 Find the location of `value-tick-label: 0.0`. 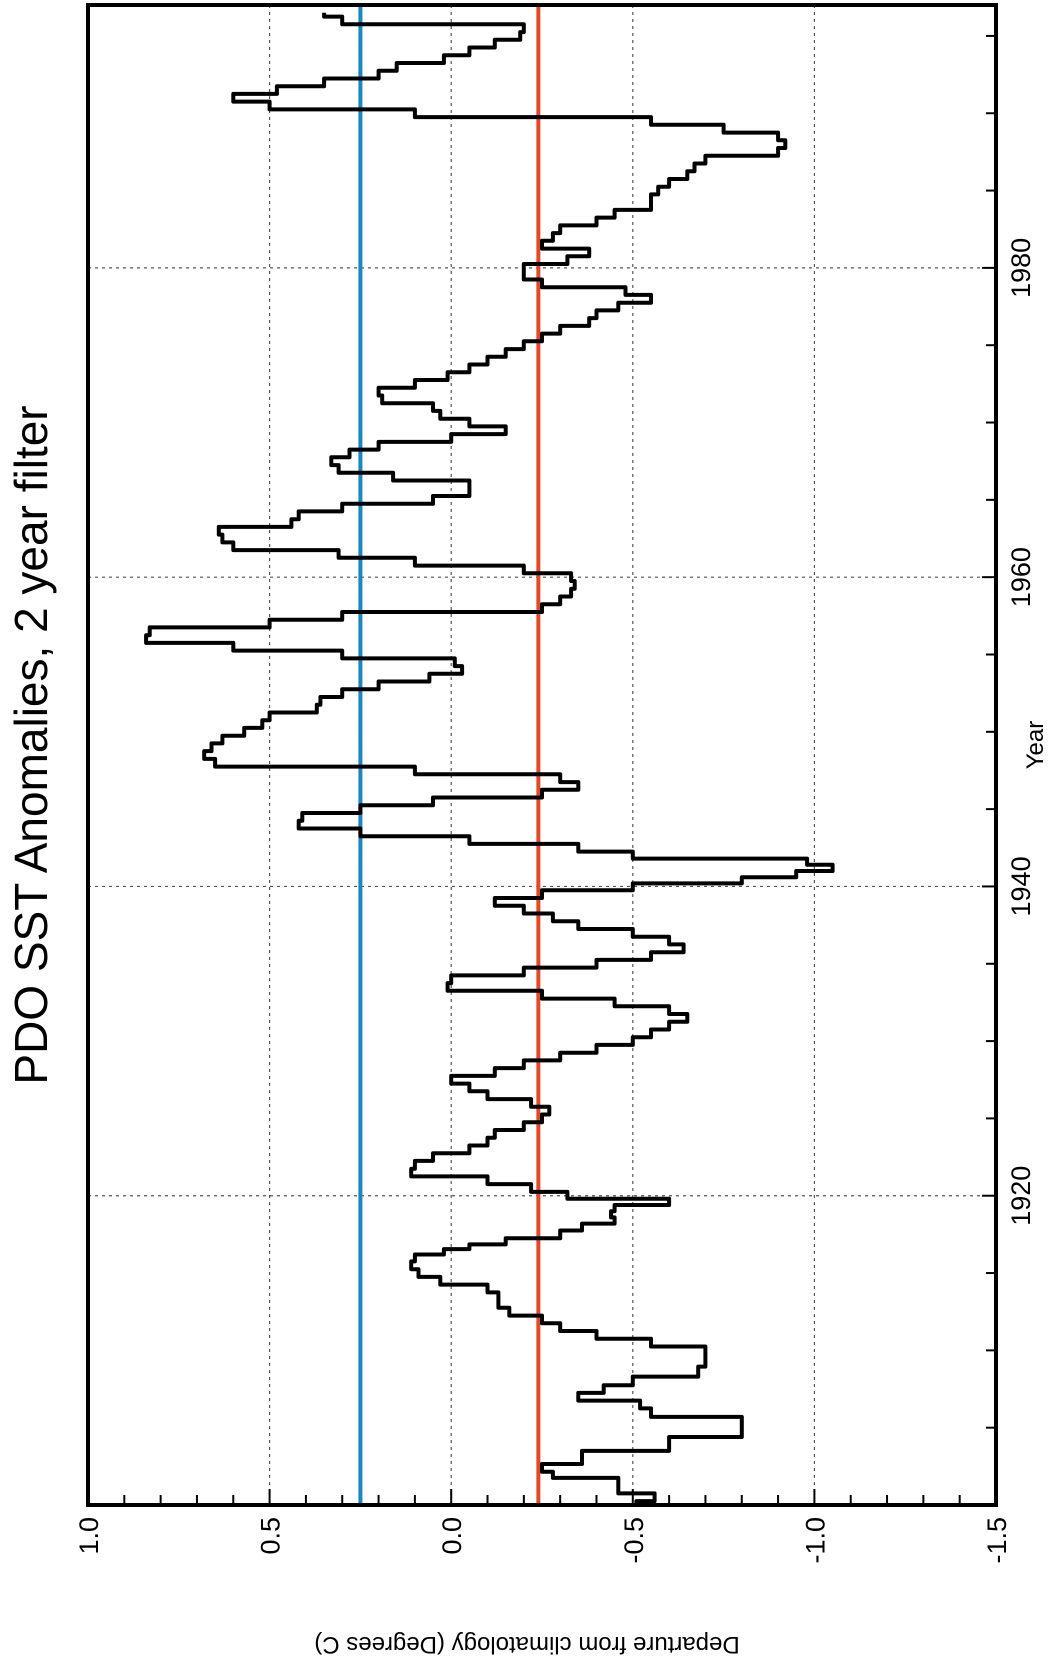

value-tick-label: 0.0 is located at coordinates (452, 1536).